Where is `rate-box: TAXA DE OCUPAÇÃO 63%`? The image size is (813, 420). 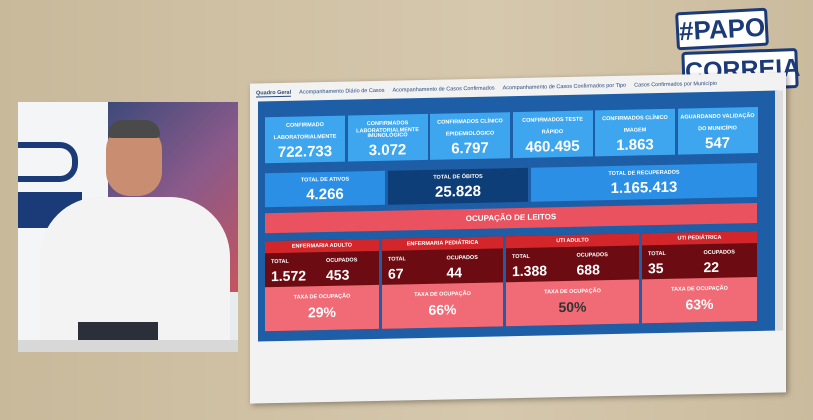 rate-box: TAXA DE OCUPAÇÃO 63% is located at coordinates (699, 300).